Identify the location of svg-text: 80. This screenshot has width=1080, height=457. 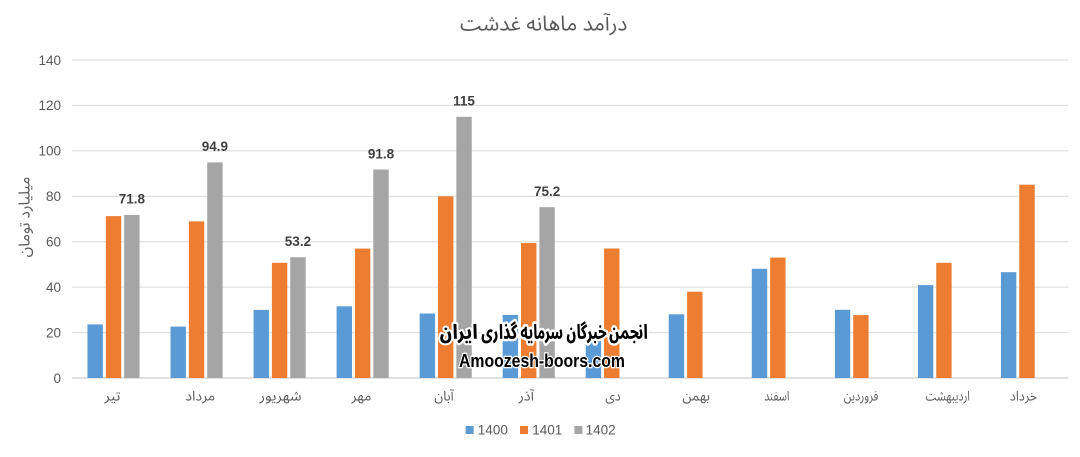
(53, 196).